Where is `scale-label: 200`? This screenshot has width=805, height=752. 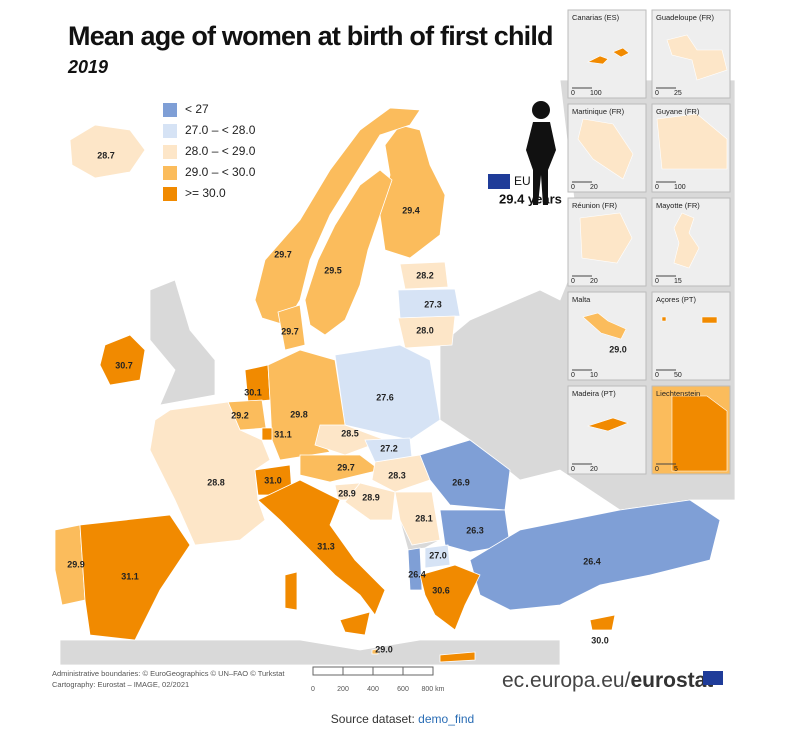 scale-label: 200 is located at coordinates (343, 689).